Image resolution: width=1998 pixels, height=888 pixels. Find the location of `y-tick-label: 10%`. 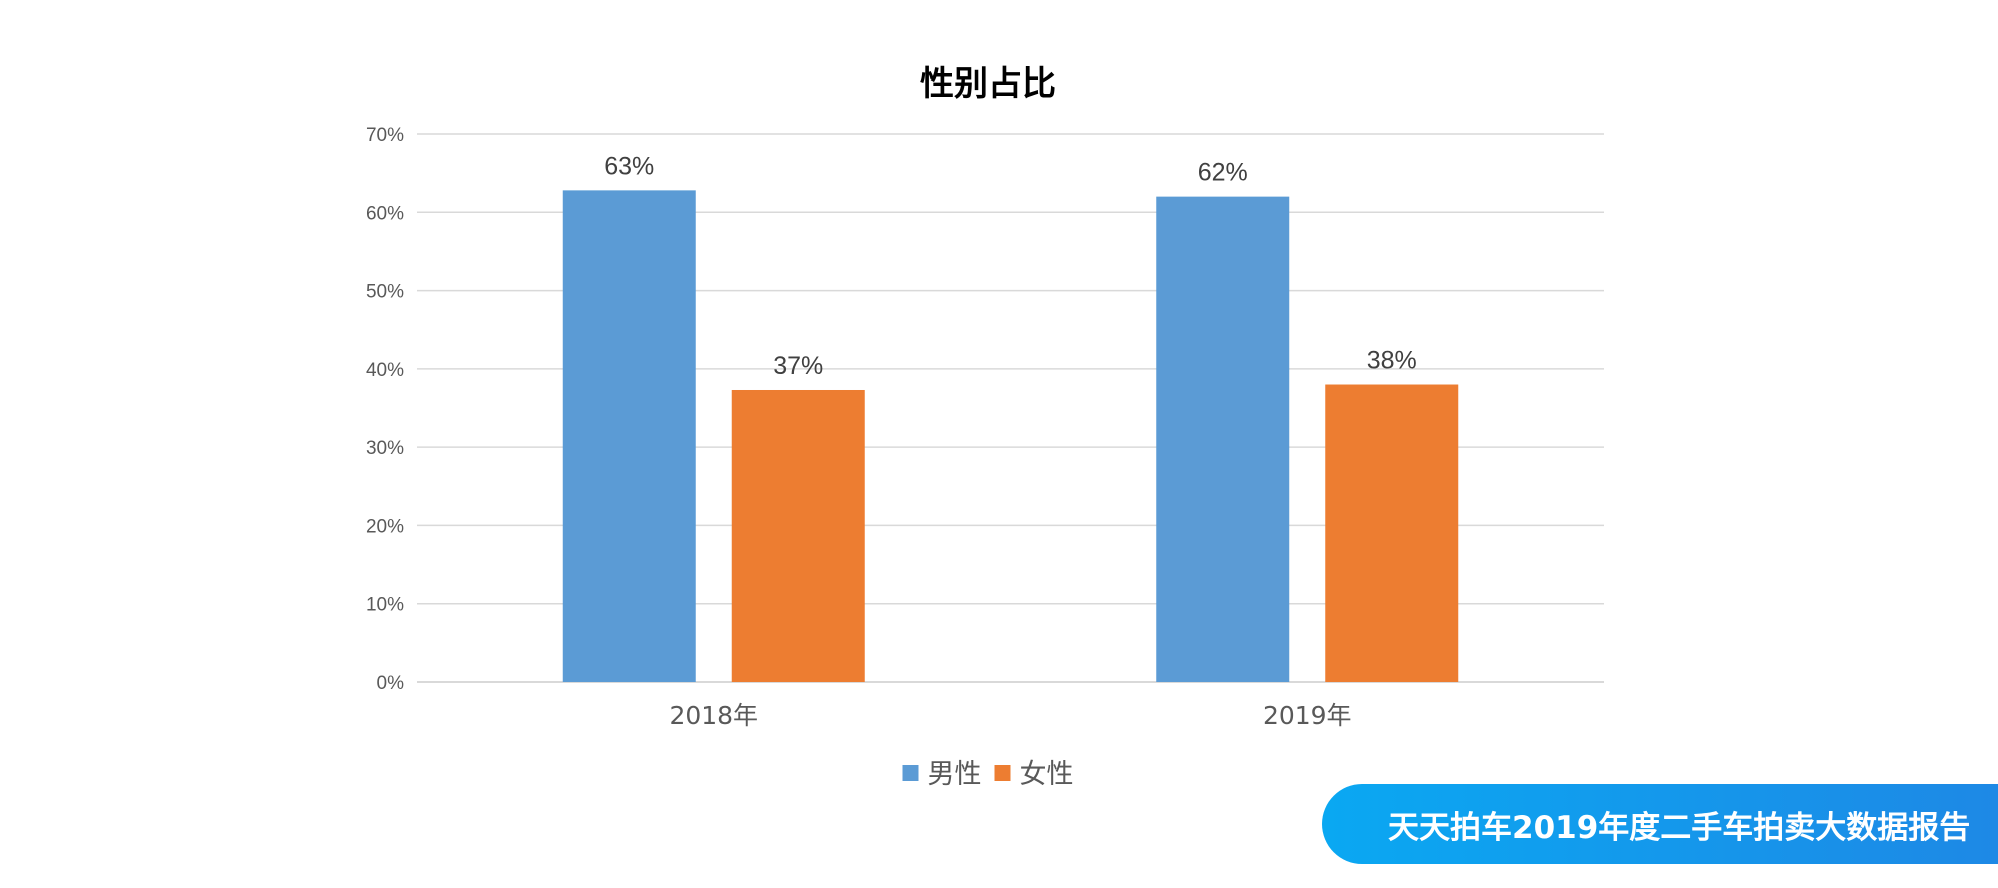

y-tick-label: 10% is located at coordinates (385, 605).